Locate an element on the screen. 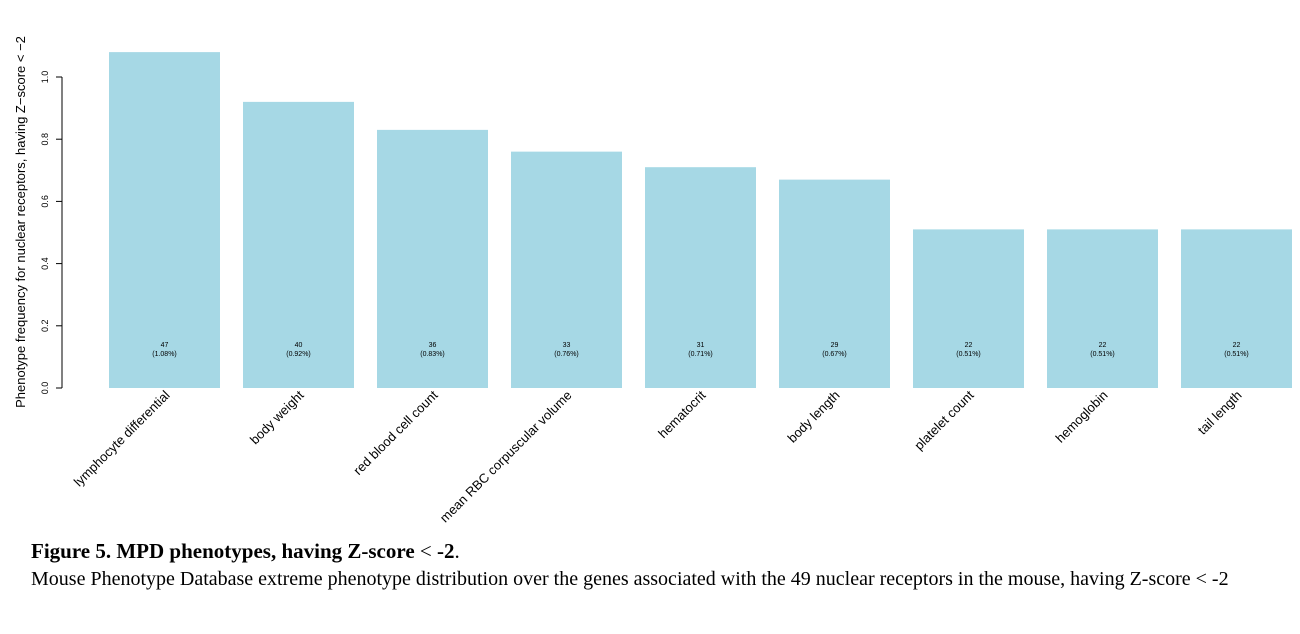  x-tick-label: platelet count is located at coordinates (944, 420).